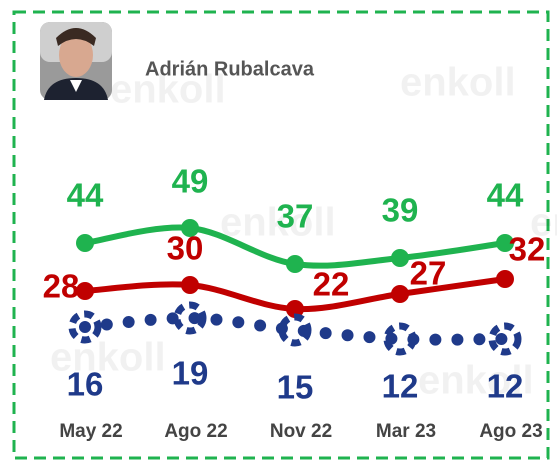  Describe the element at coordinates (230, 69) in the screenshot. I see `chart-title: Adrián Rubalcava` at that location.